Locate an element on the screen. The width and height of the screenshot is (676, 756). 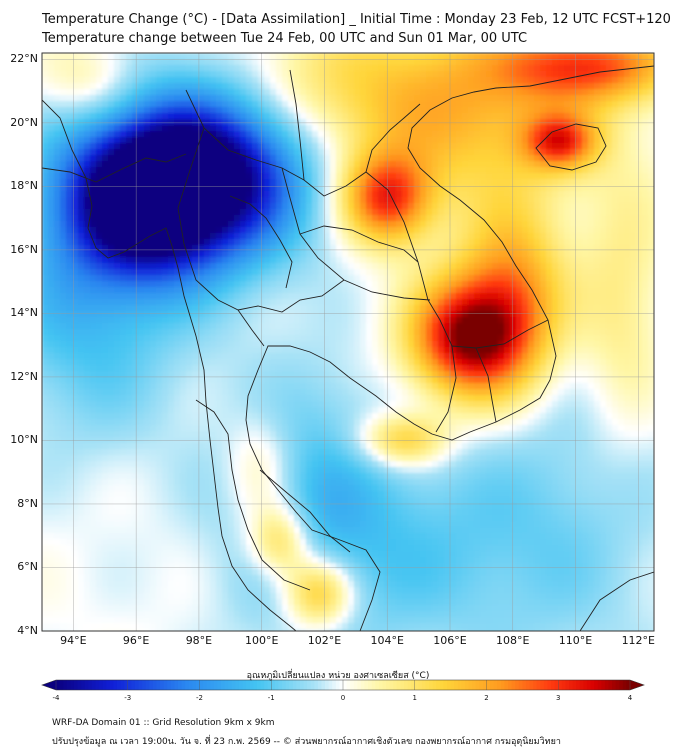
lat-label: 18°N is located at coordinates (24, 186).